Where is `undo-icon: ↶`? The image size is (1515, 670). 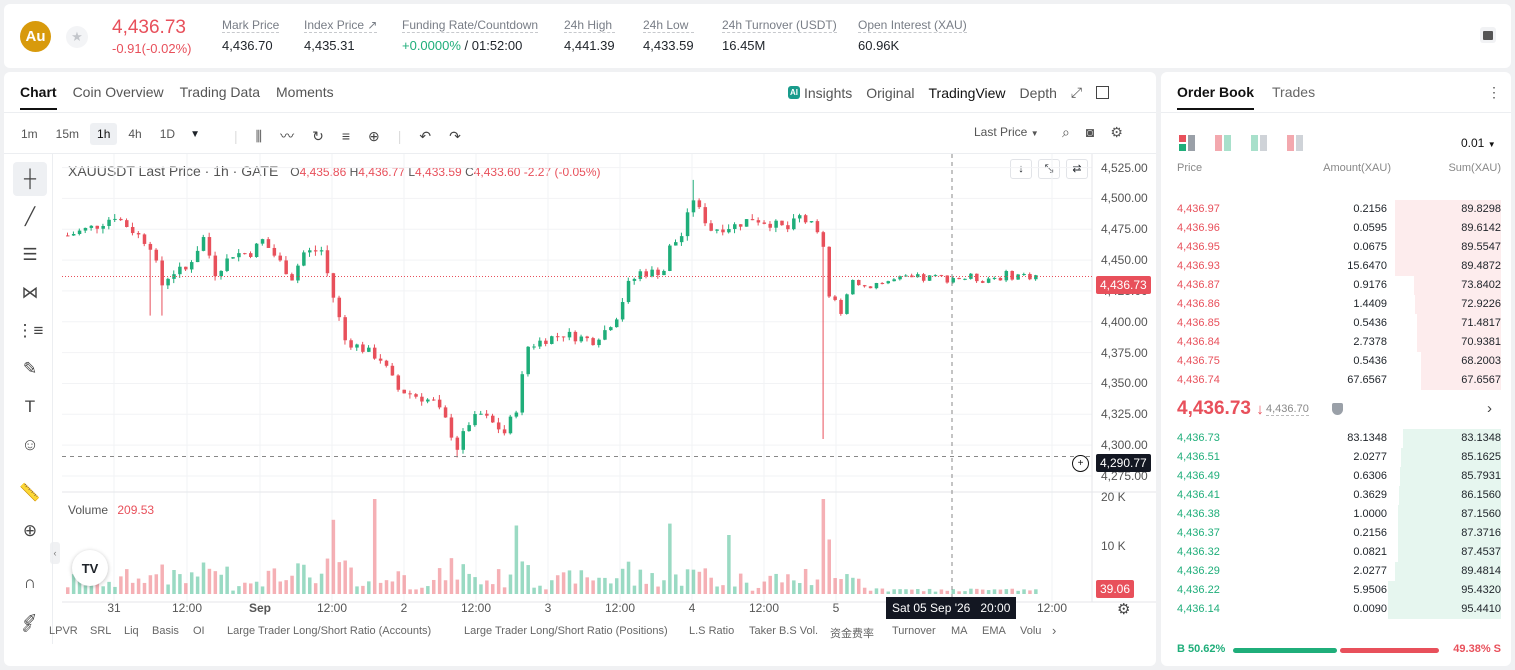
undo-icon: ↶ is located at coordinates (425, 135).